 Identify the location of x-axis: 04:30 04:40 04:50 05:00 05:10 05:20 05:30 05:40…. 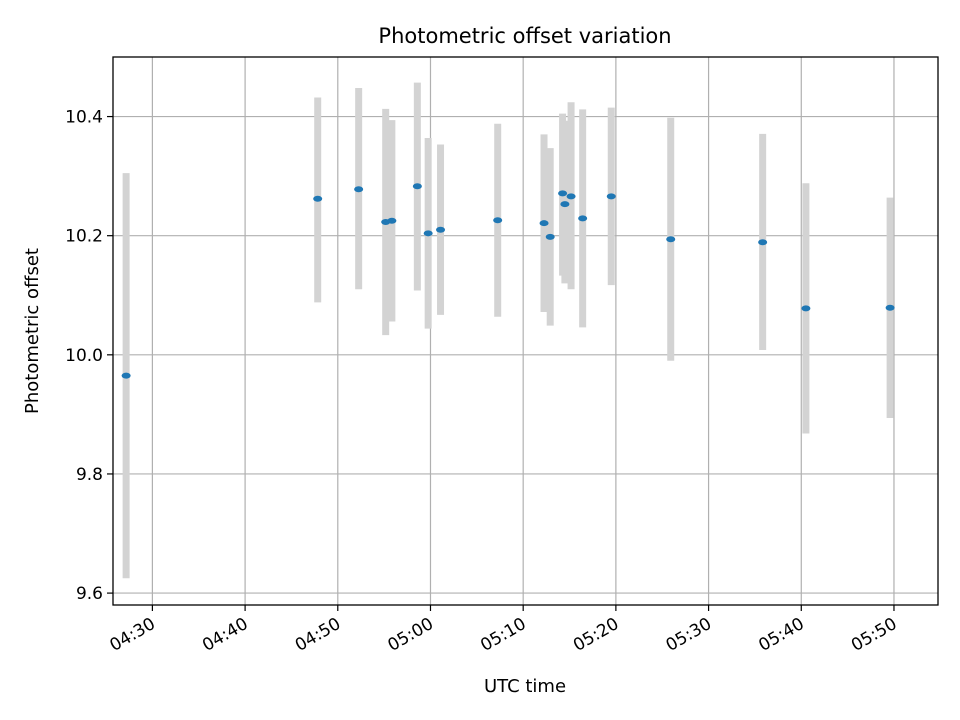
(503, 630).